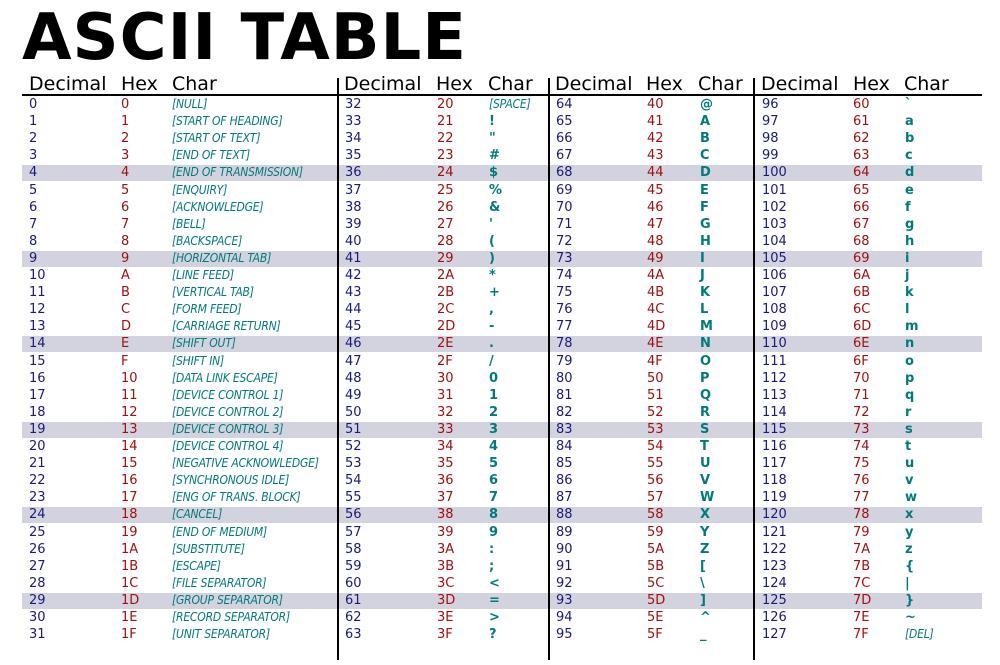  I want to click on hex-cell: 10, so click(129, 378).